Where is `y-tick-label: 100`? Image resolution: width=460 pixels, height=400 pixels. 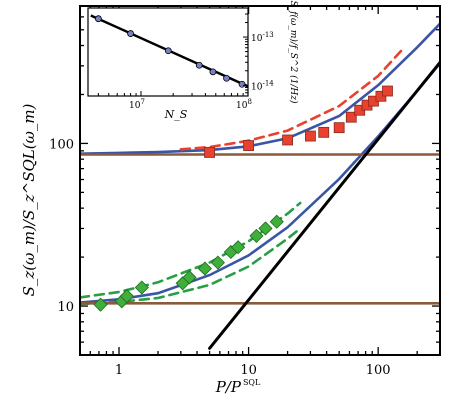
y-tick-label: 100 is located at coordinates (61, 144).